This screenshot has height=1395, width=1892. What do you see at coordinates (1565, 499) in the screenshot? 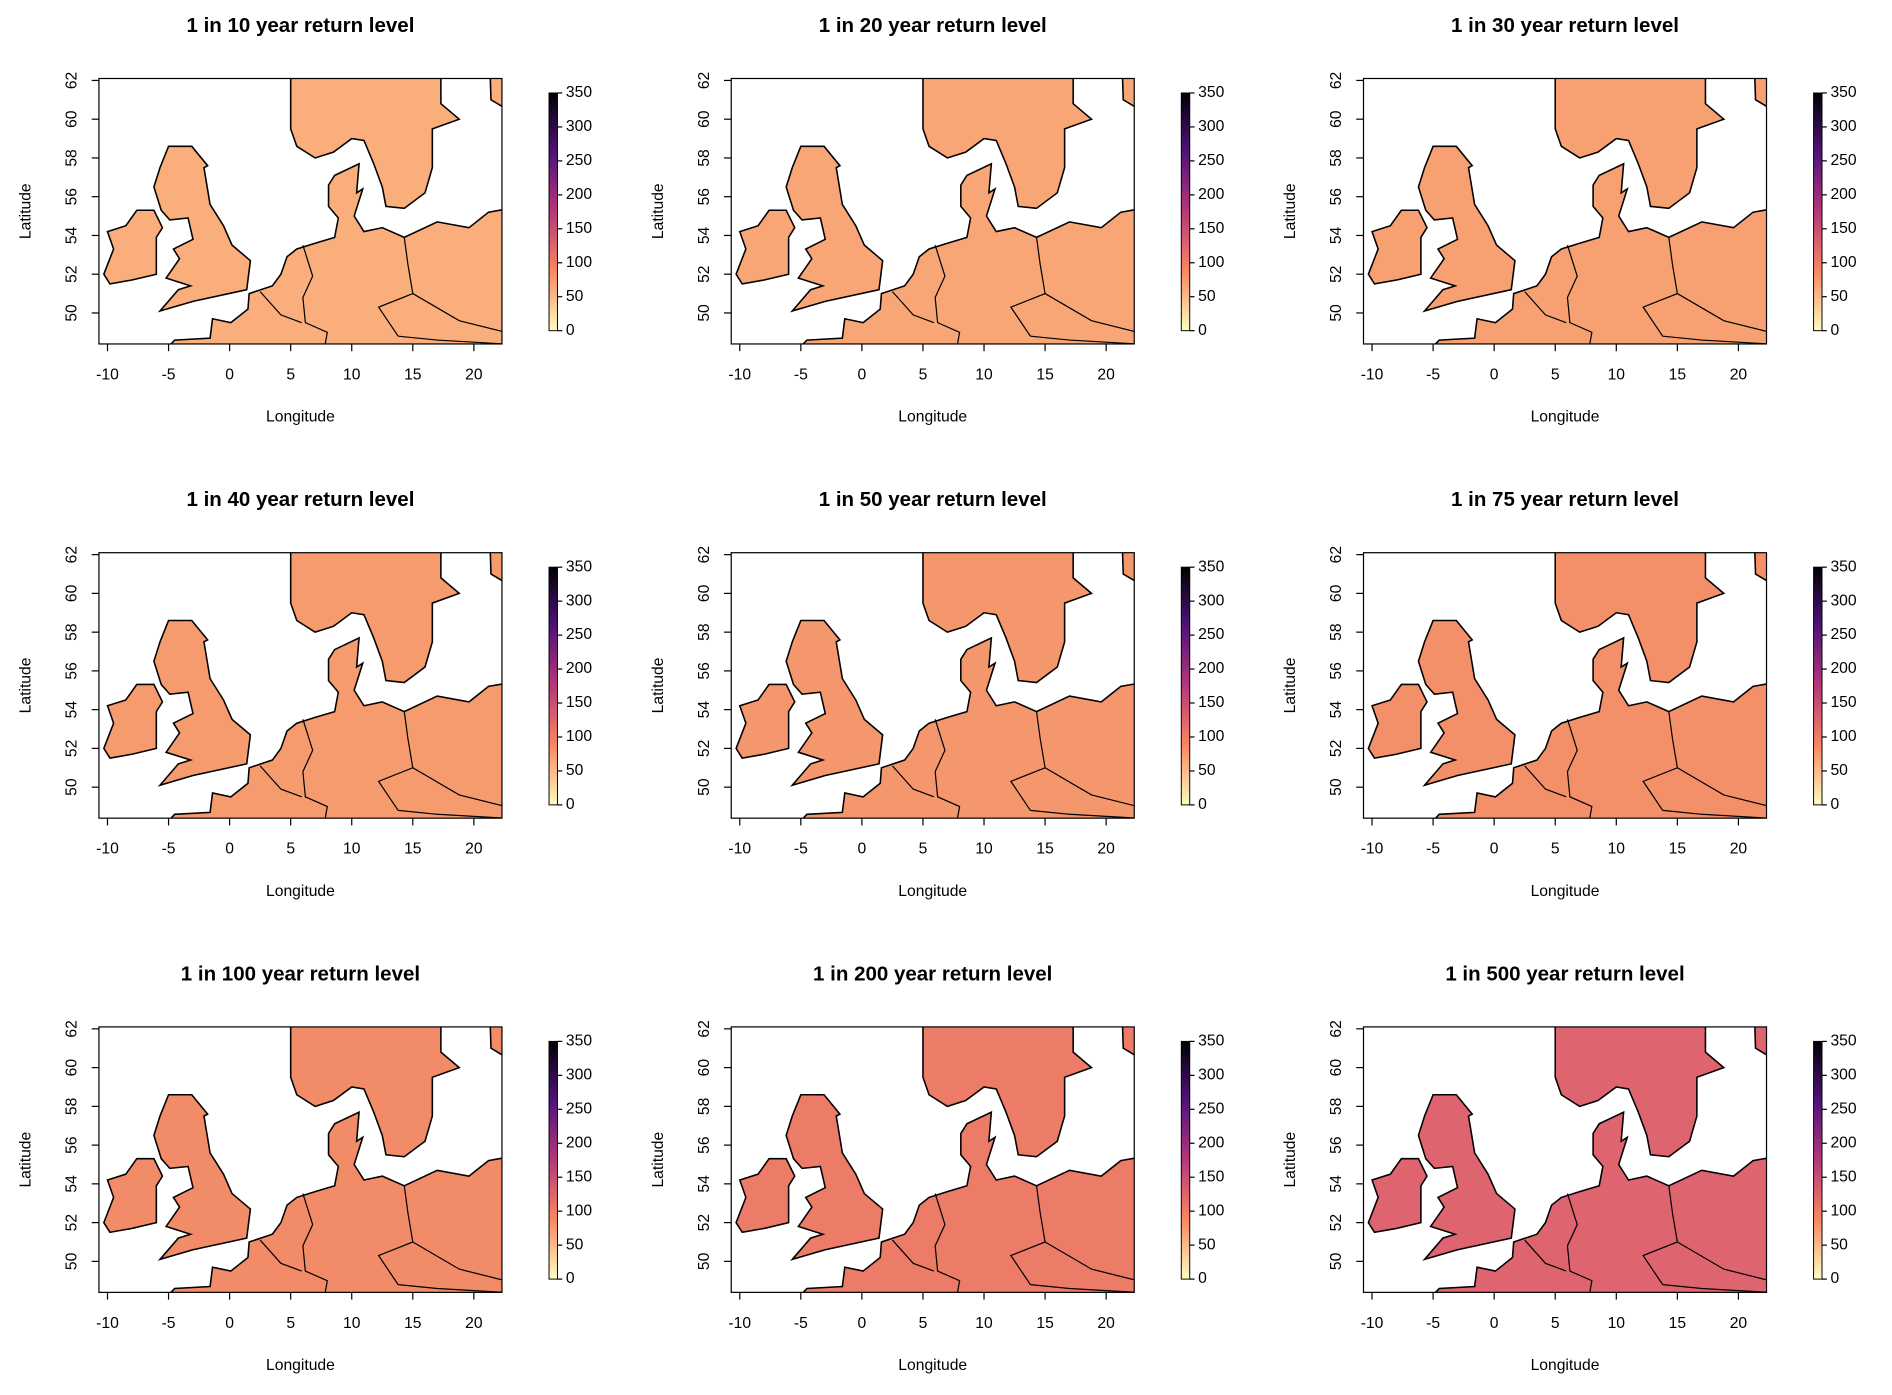
I see `panel-title: 1 in 75 year return level` at bounding box center [1565, 499].